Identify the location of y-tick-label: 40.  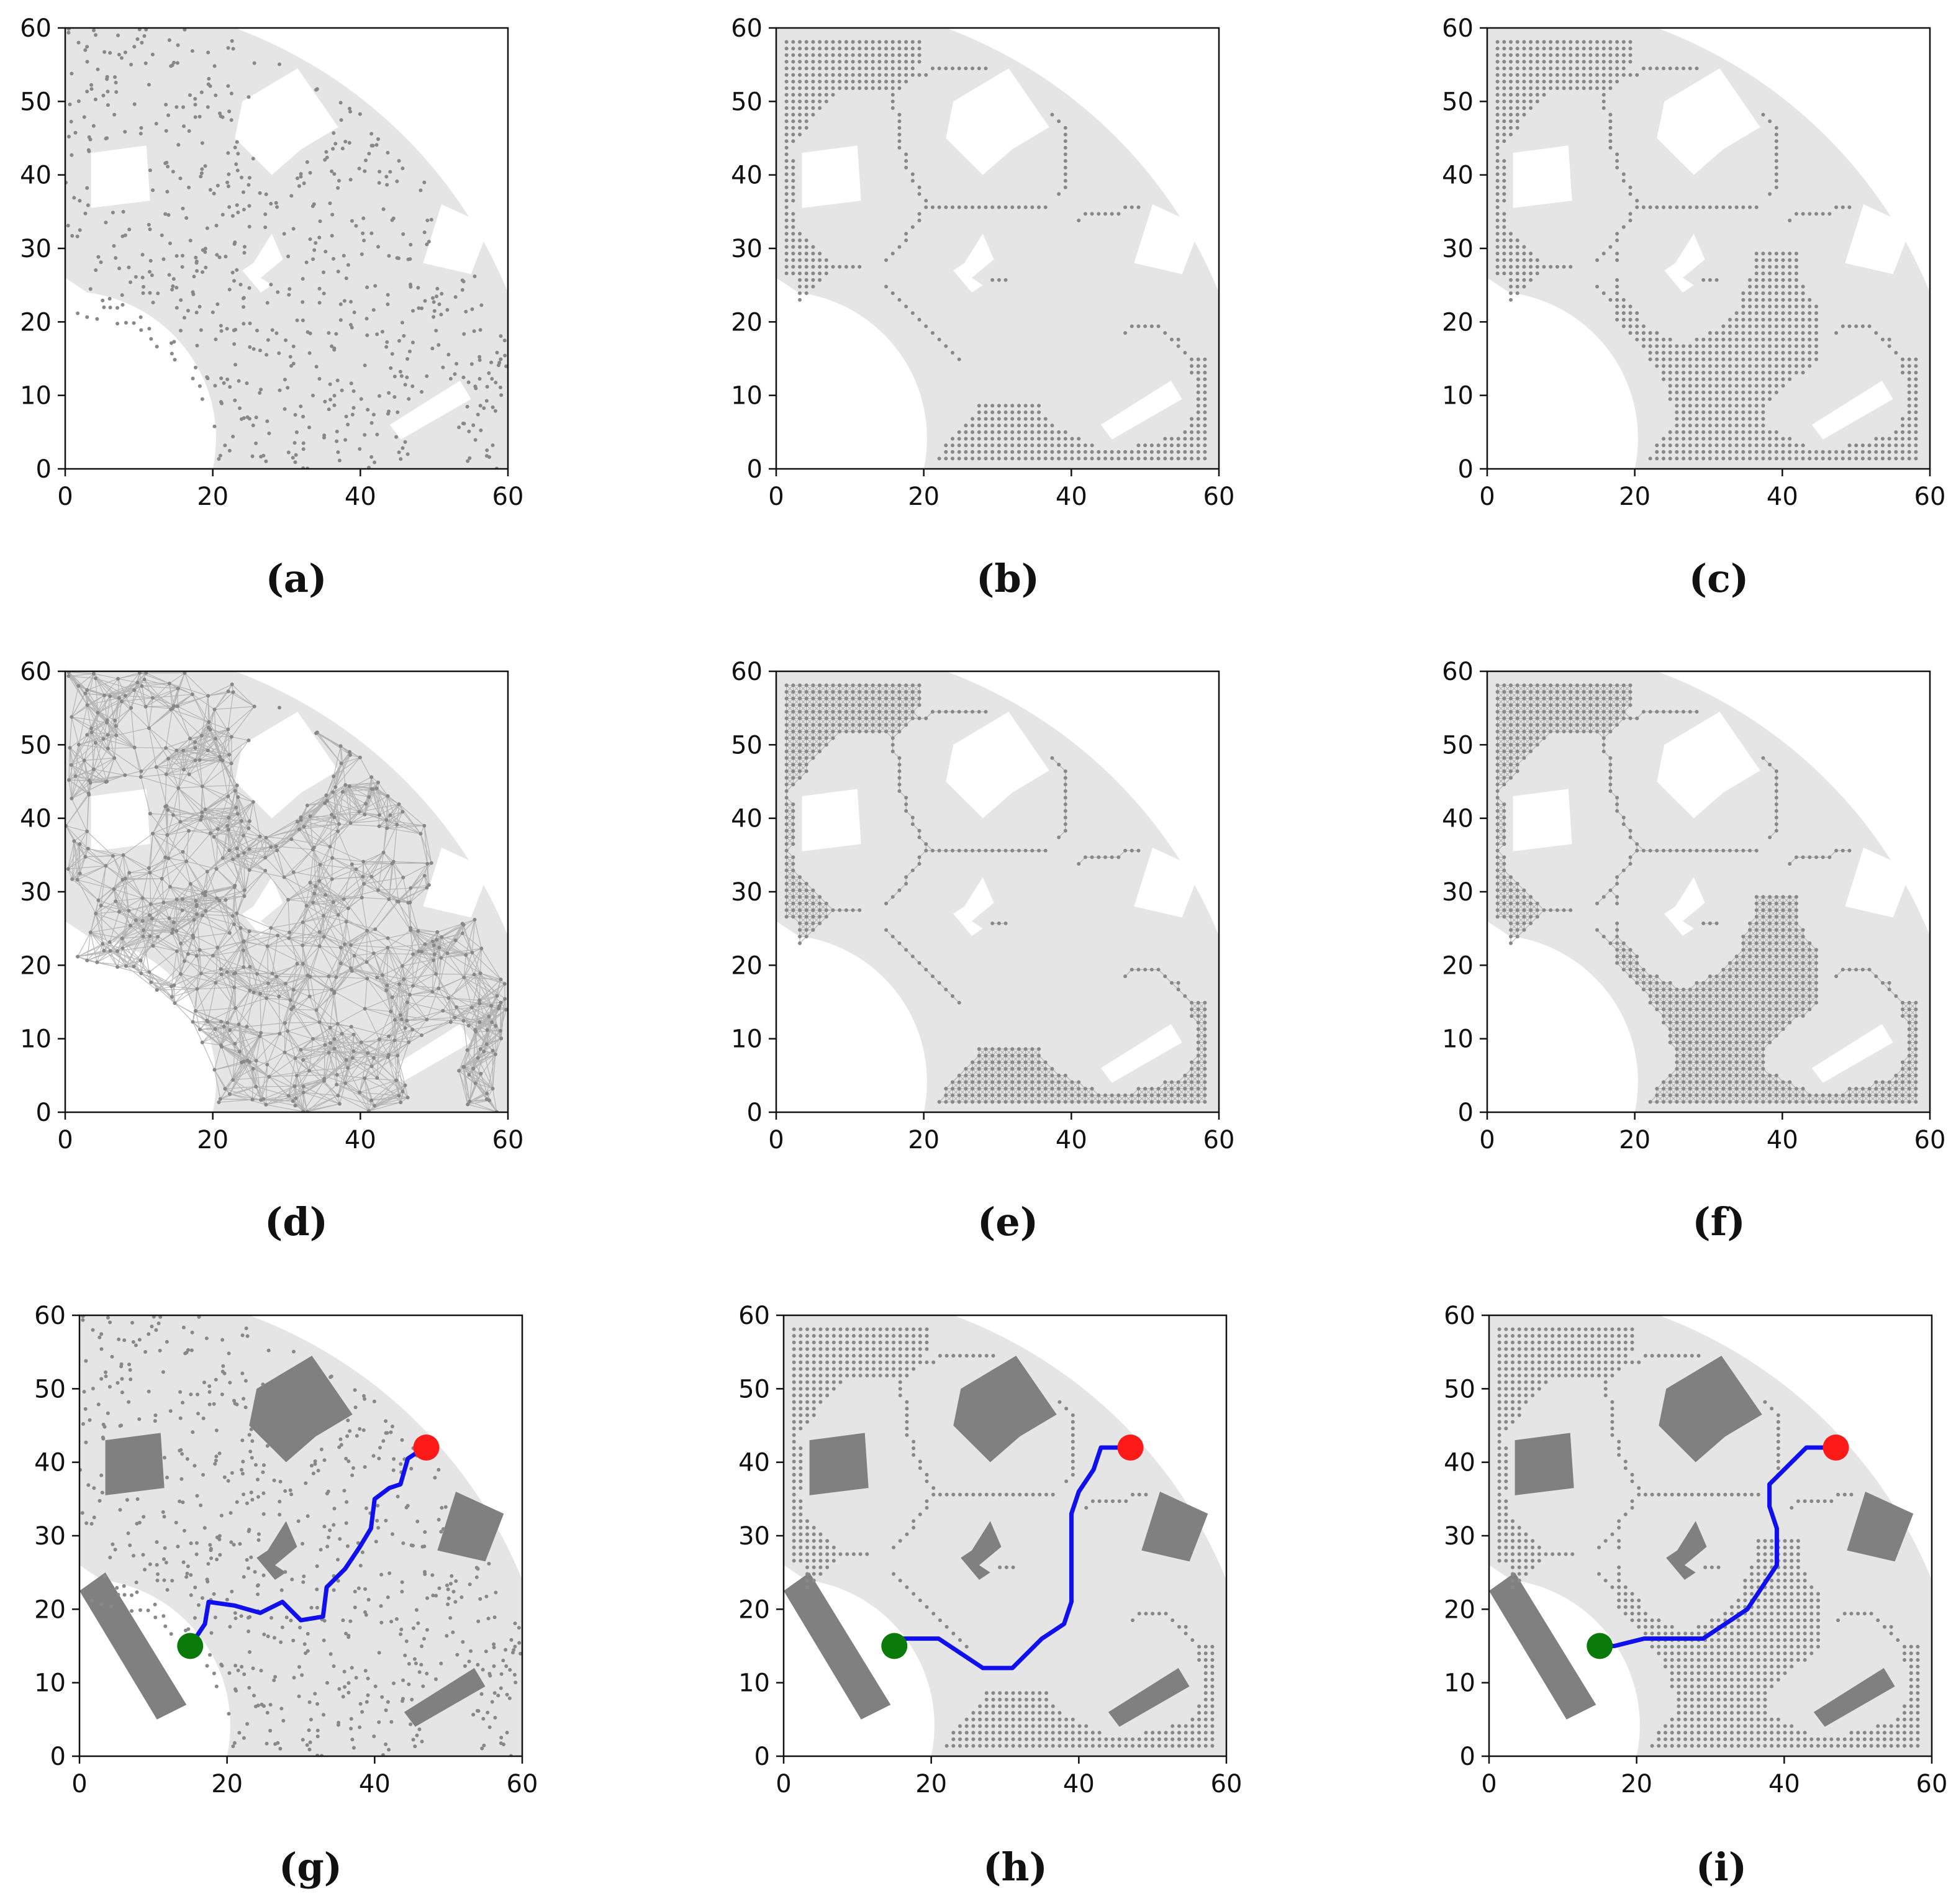
(36, 175).